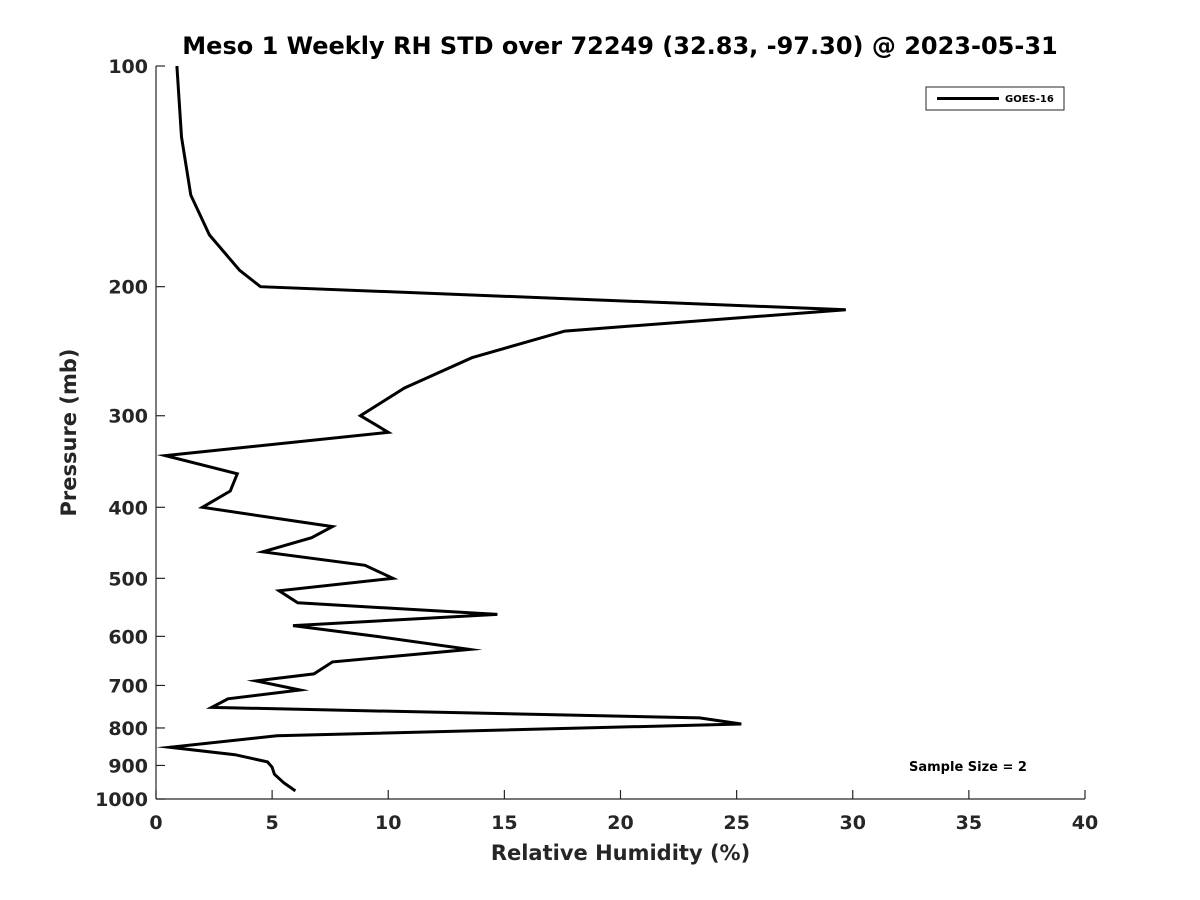 The width and height of the screenshot is (1200, 900). I want to click on y-tick-label: 700, so click(128, 686).